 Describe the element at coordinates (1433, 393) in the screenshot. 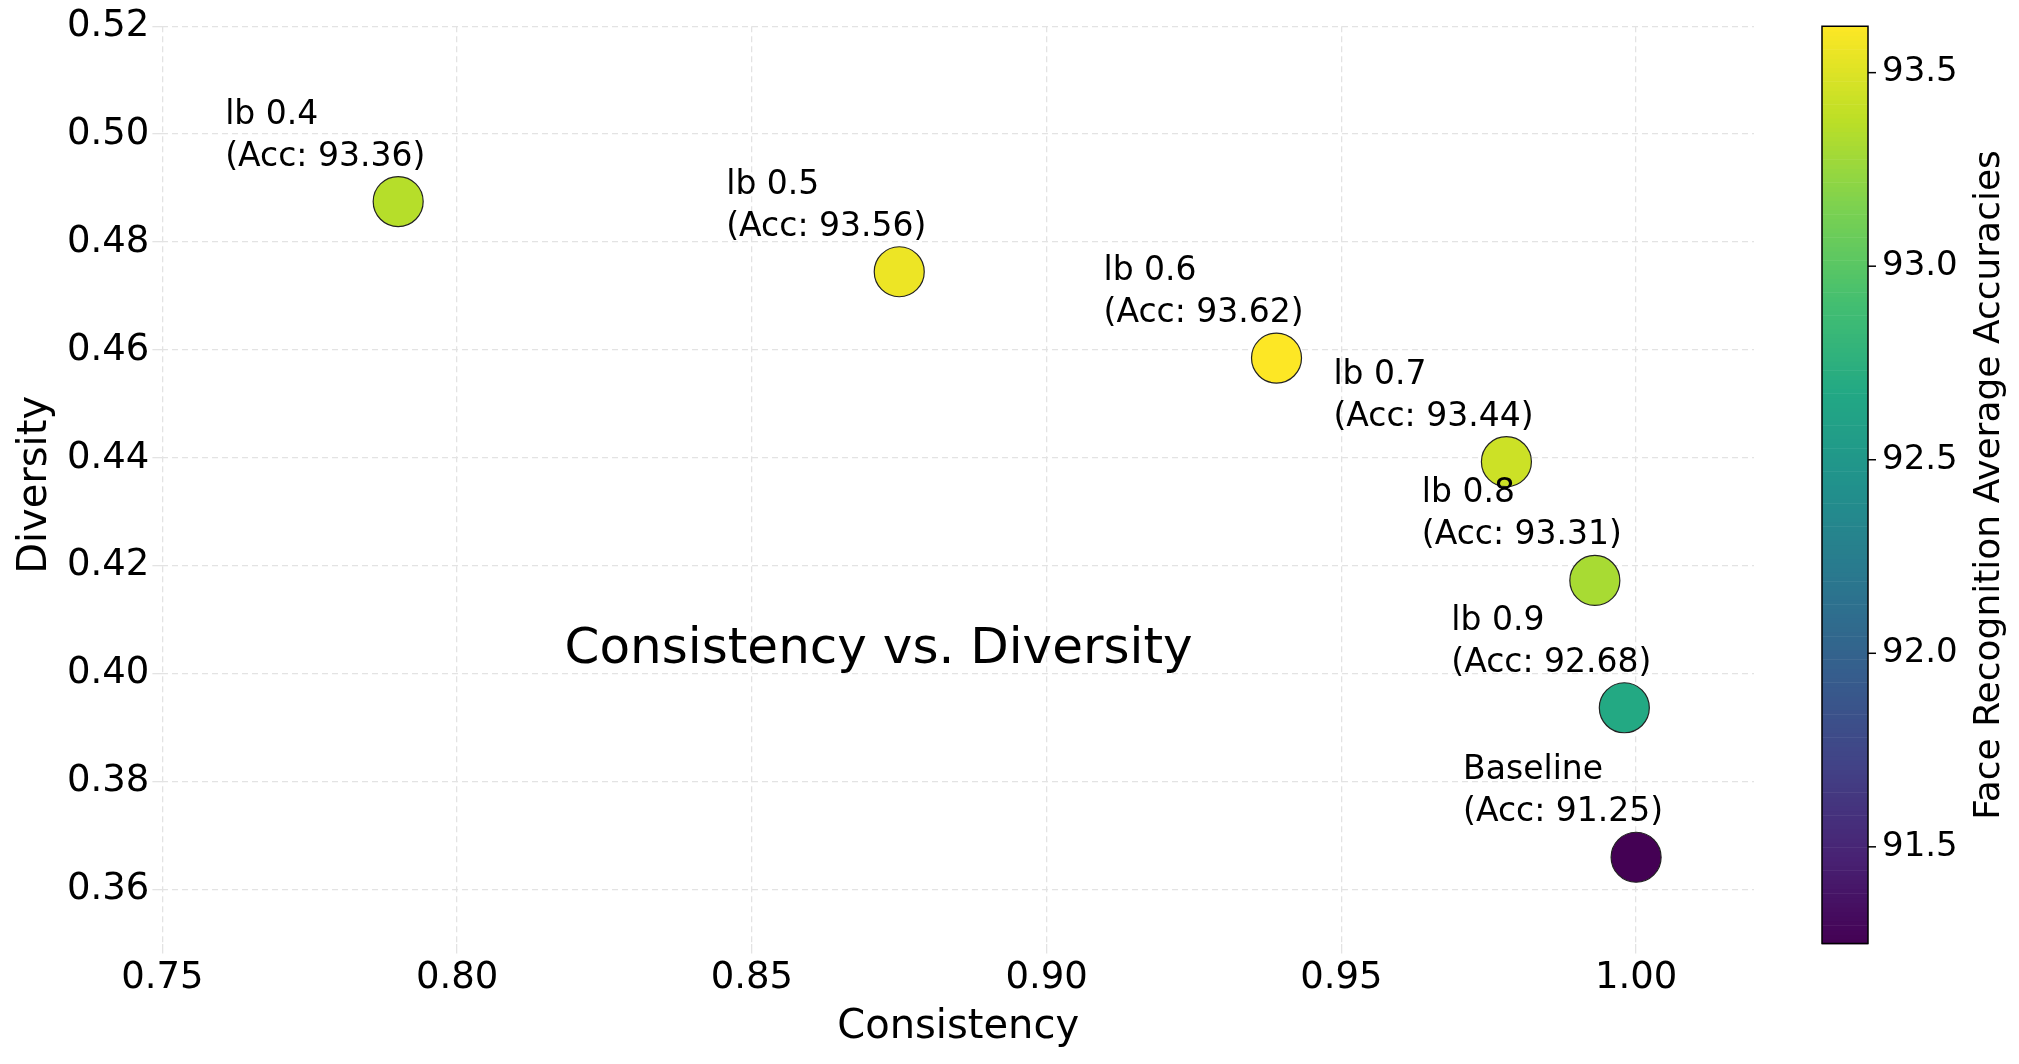

I see `annotation: lb 0.7 (Acc: 93.44)` at that location.